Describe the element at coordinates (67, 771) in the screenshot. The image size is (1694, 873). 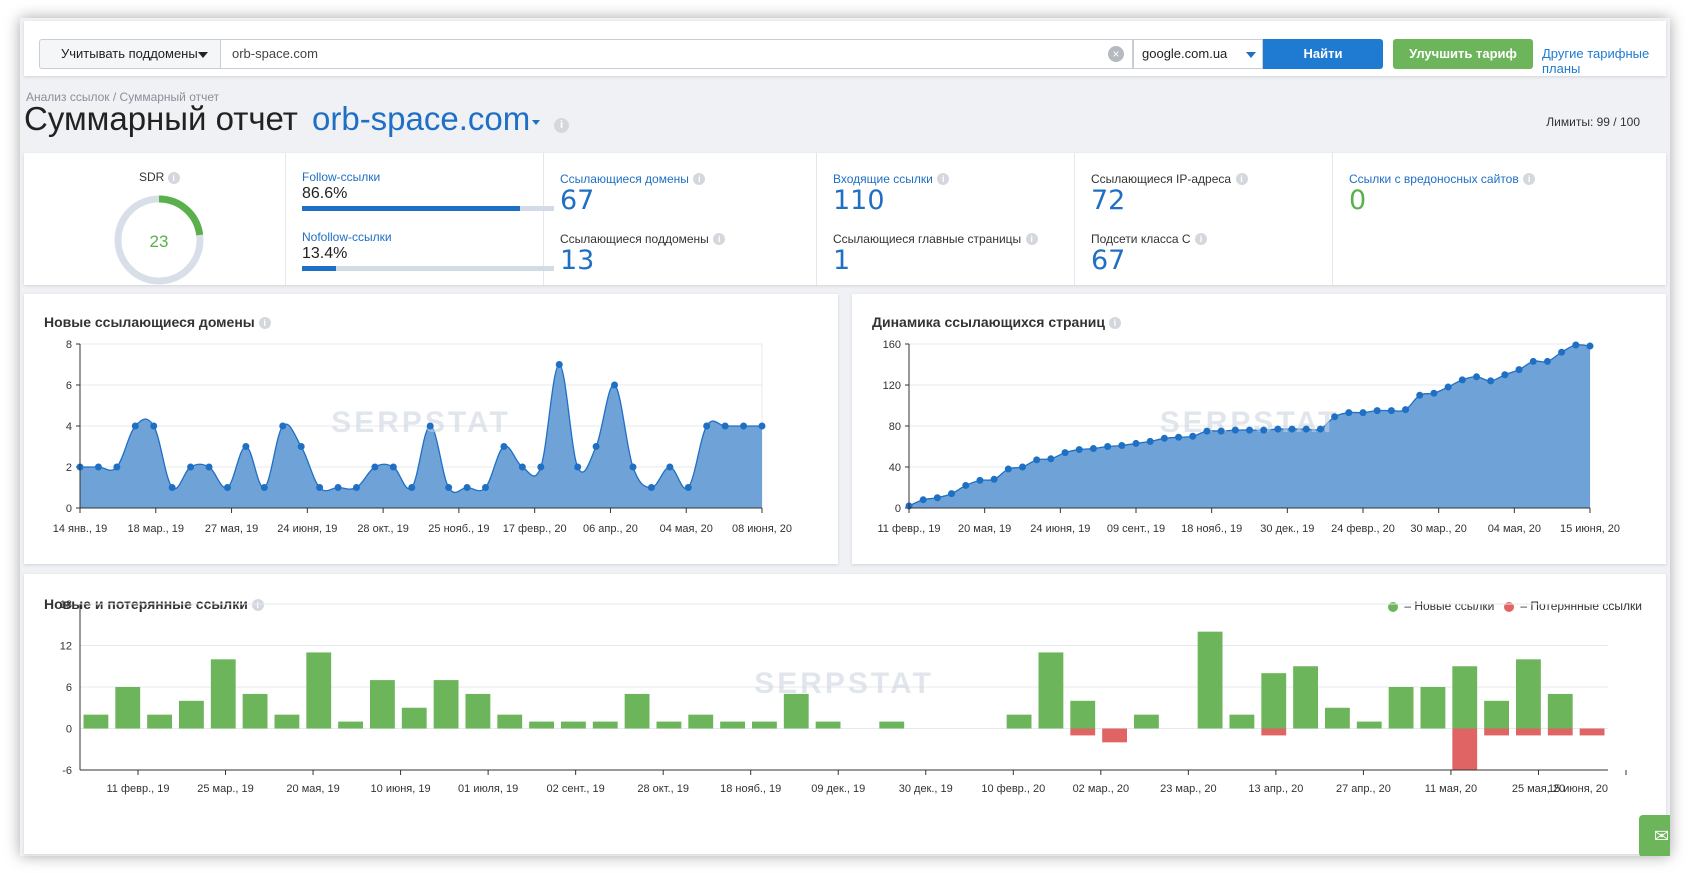
I see `y-tick-label: -6` at that location.